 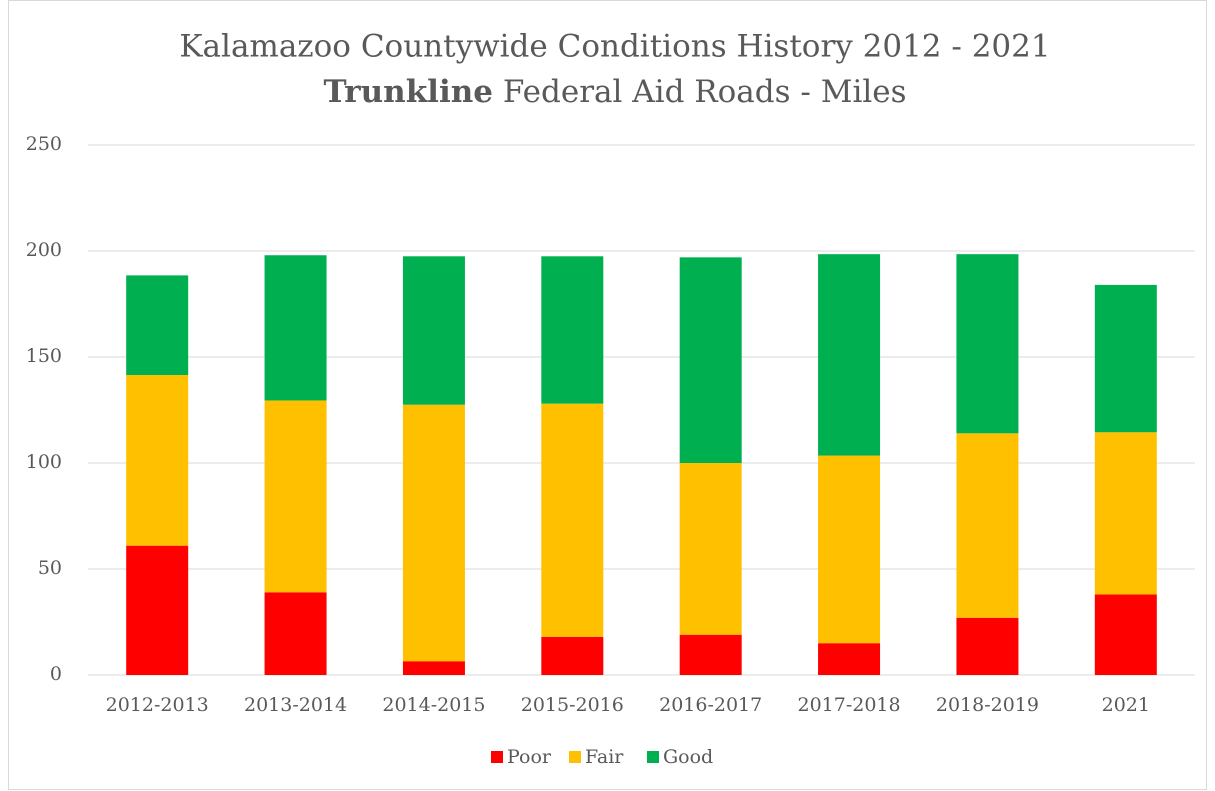 What do you see at coordinates (987, 705) in the screenshot?
I see `x-tick-label: 2018-2019` at bounding box center [987, 705].